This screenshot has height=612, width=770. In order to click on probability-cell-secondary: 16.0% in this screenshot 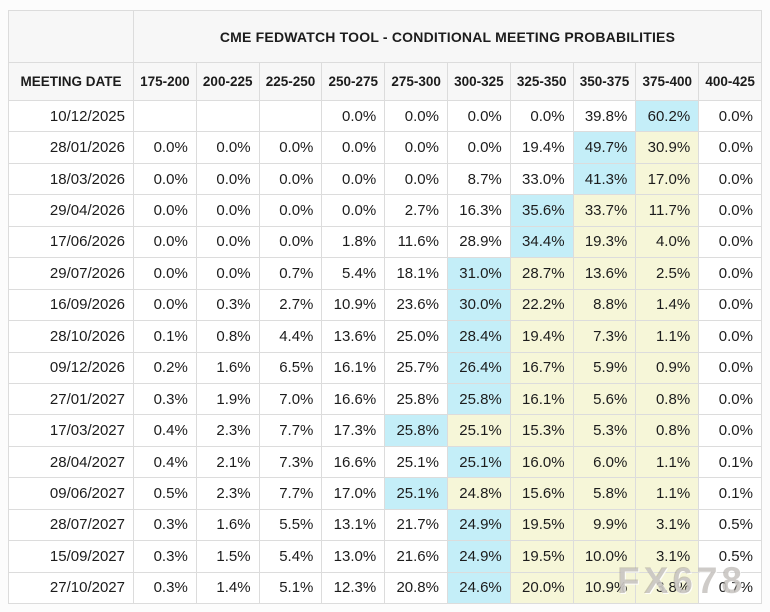, I will do `click(541, 462)`.